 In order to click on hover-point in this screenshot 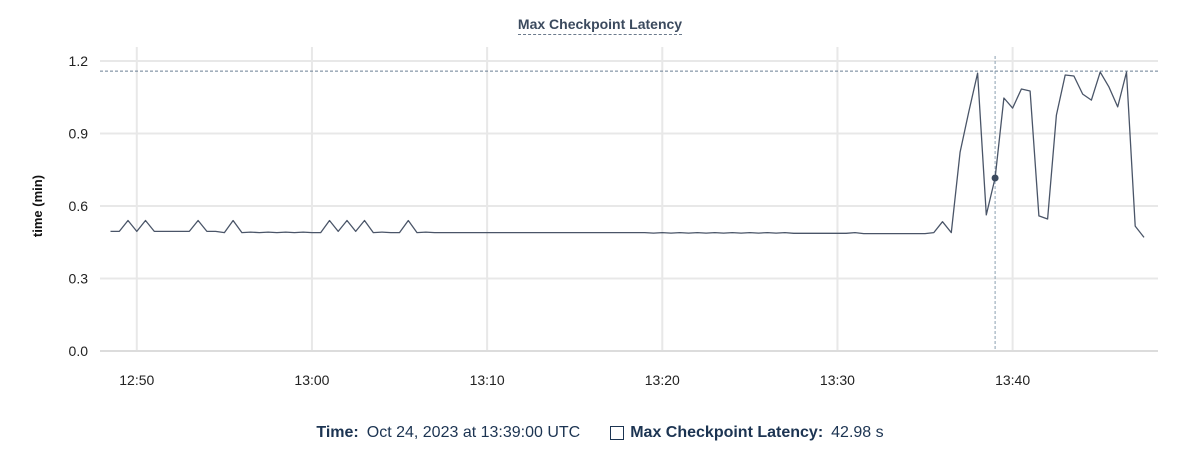, I will do `click(995, 178)`.